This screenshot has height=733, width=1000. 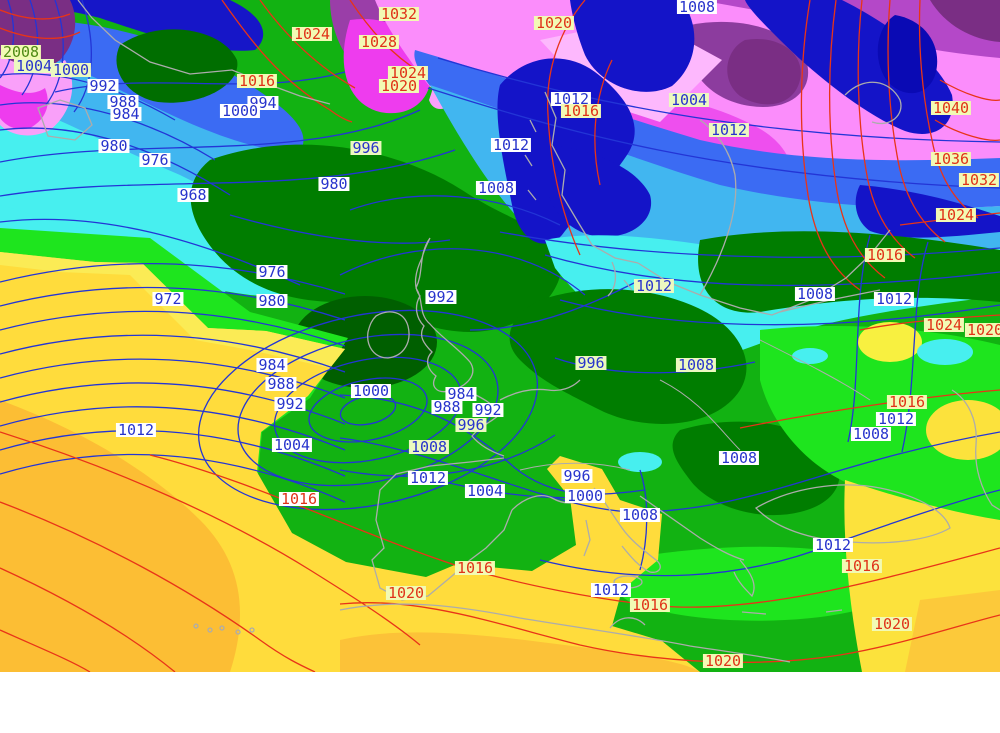 What do you see at coordinates (379, 42) in the screenshot?
I see `pressure-label-1028: 1028` at bounding box center [379, 42].